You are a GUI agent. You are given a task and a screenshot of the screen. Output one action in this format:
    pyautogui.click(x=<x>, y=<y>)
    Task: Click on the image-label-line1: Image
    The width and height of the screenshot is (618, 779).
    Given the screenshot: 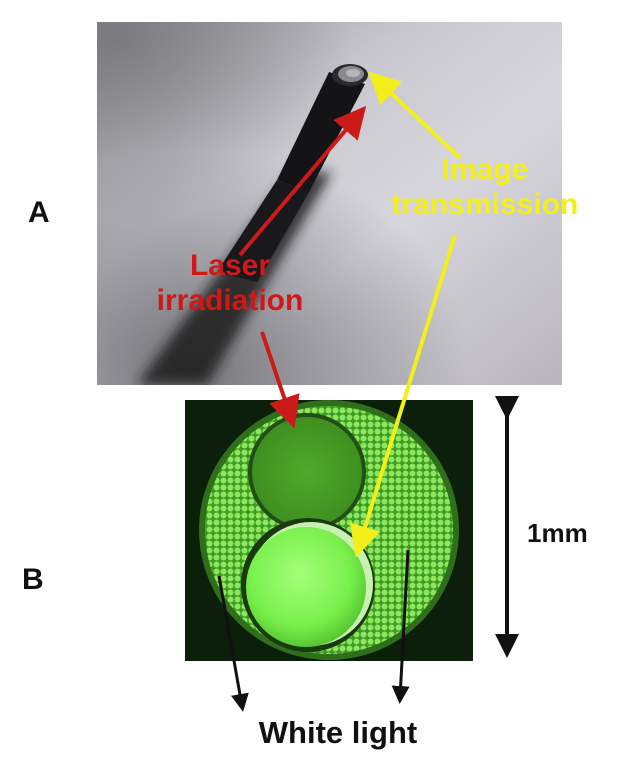 What is the action you would take?
    pyautogui.click(x=485, y=169)
    